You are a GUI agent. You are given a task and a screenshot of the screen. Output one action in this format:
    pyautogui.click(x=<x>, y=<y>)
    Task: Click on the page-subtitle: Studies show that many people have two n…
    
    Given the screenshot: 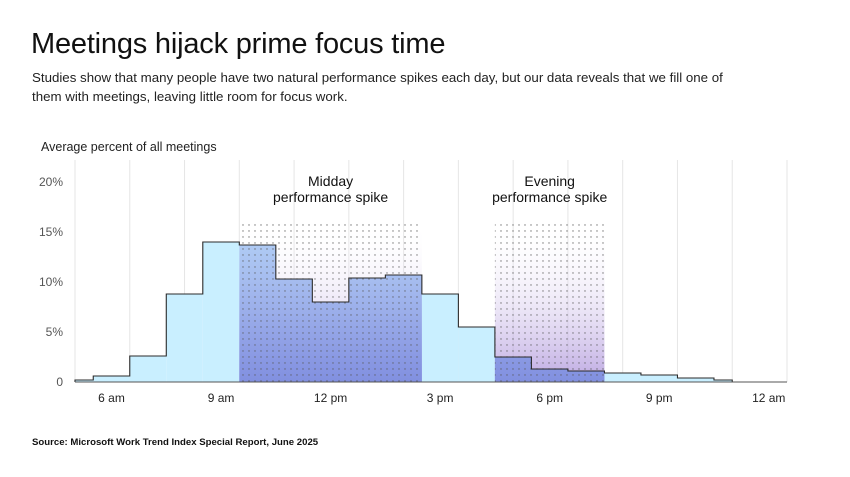 What is the action you would take?
    pyautogui.click(x=377, y=87)
    